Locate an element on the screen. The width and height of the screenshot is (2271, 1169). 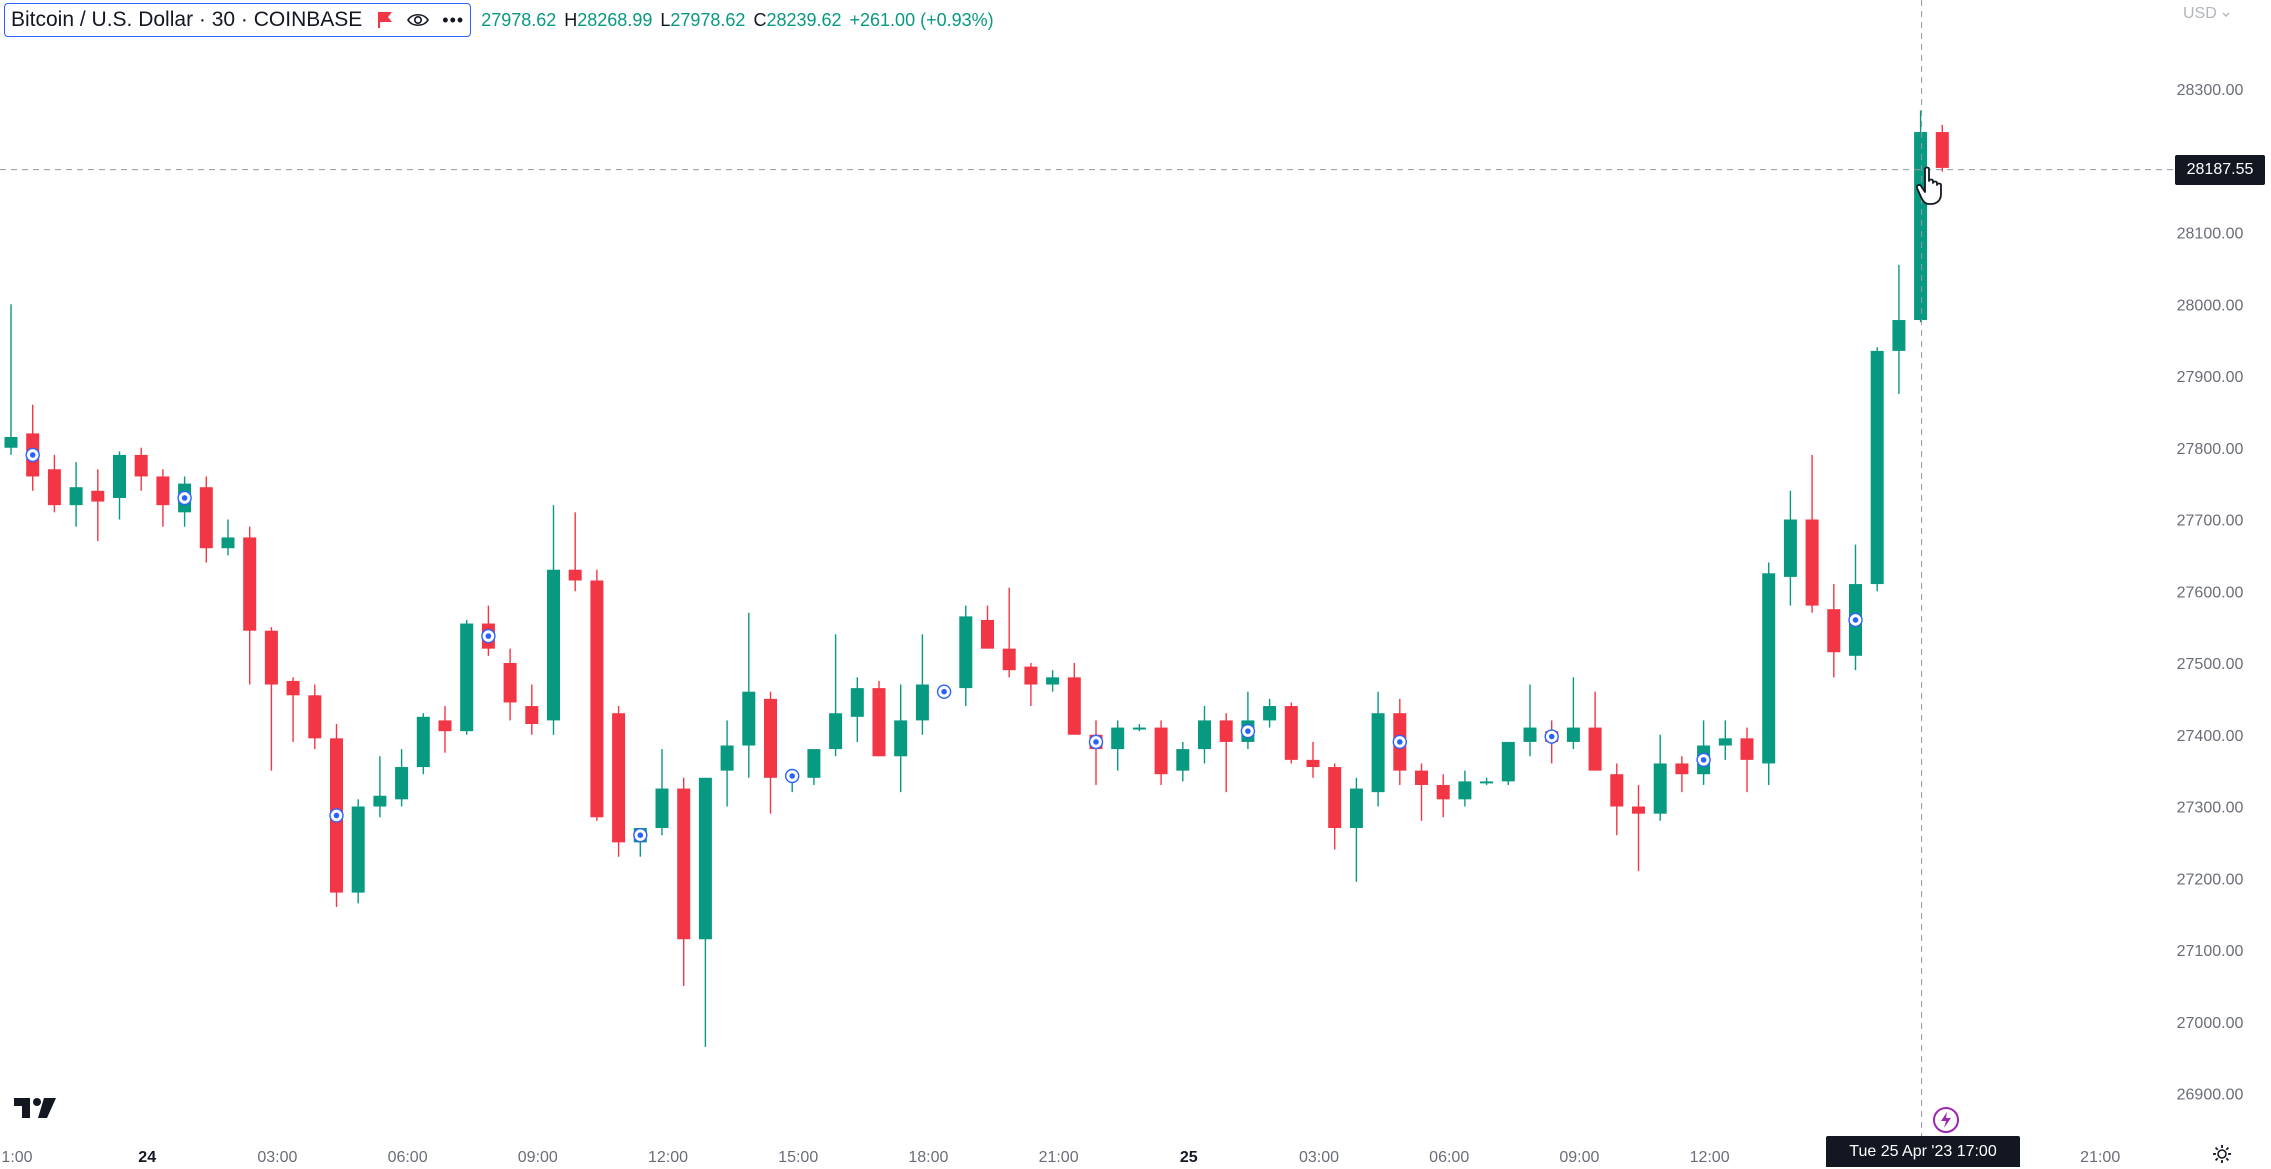
x-tick-label: 15:00 is located at coordinates (798, 1157).